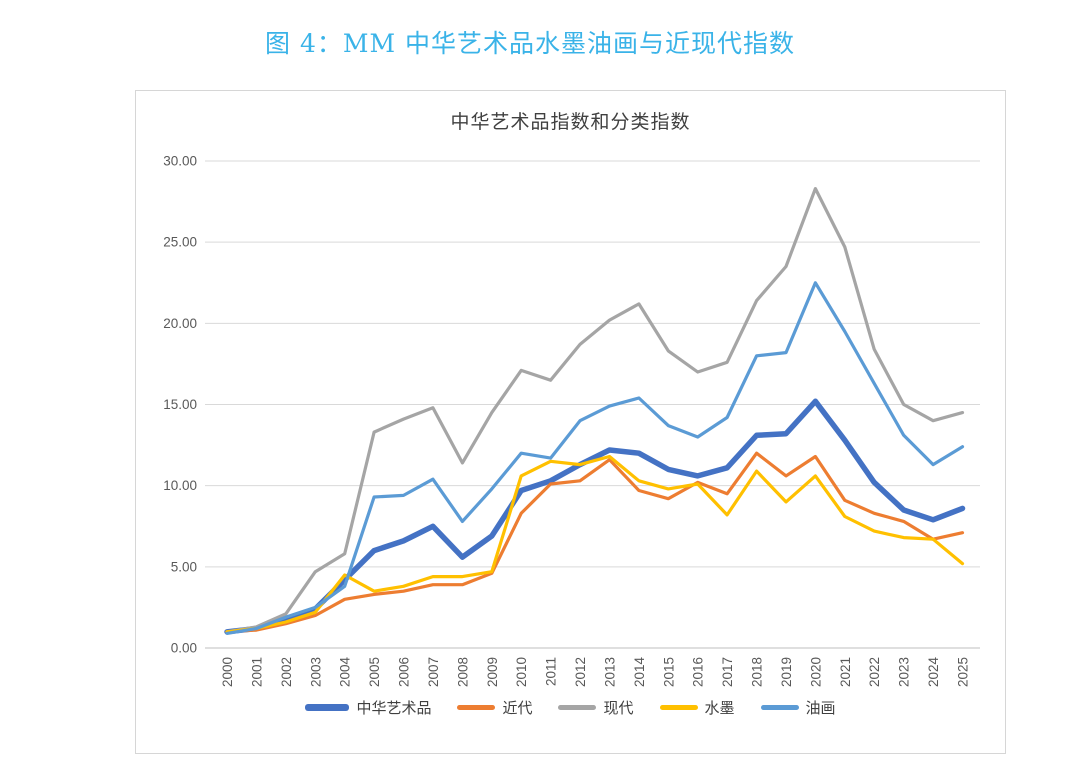 Image resolution: width=1080 pixels, height=763 pixels. Describe the element at coordinates (404, 672) in the screenshot. I see `x-tick-label: 2006` at that location.